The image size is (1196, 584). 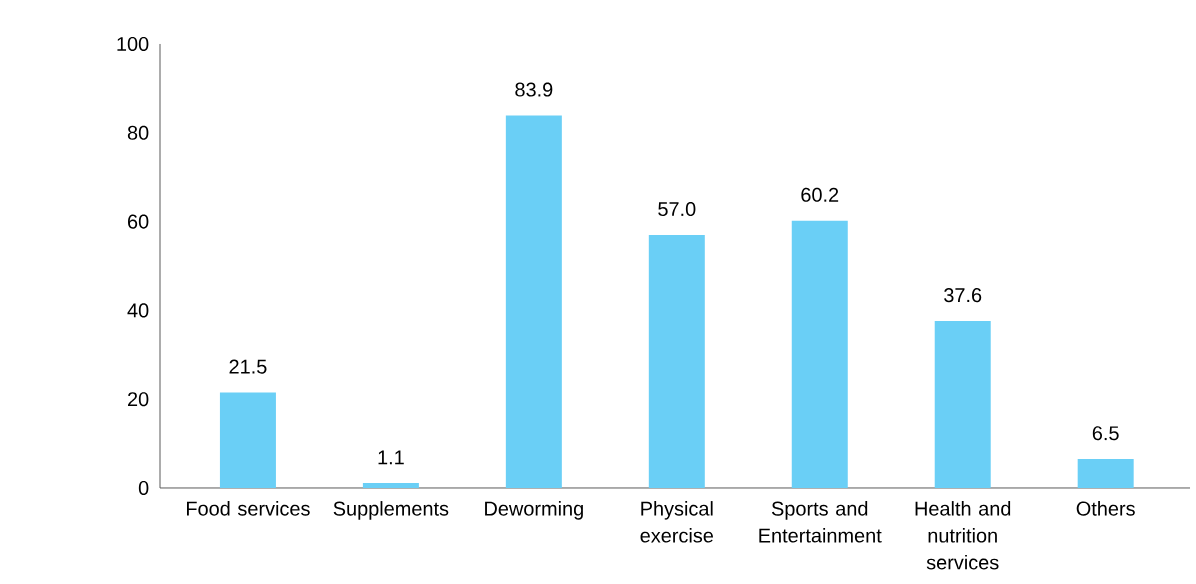 What do you see at coordinates (534, 89) in the screenshot?
I see `data-label: 83.9` at bounding box center [534, 89].